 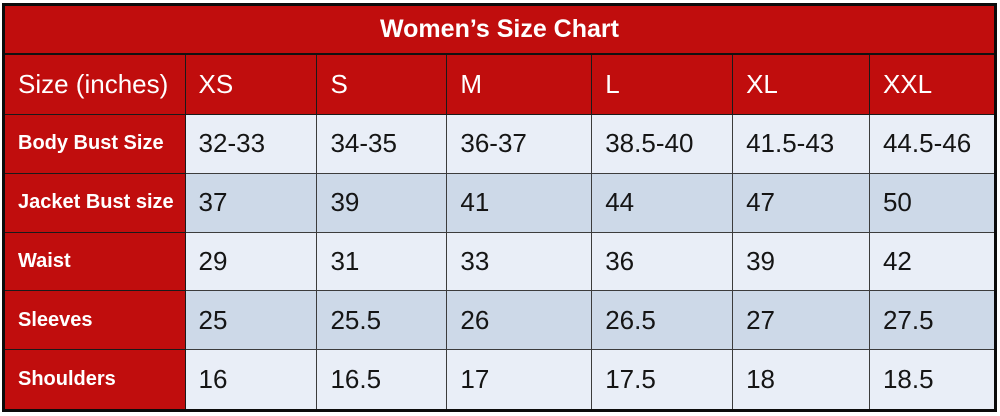 What do you see at coordinates (382, 261) in the screenshot?
I see `size-value-cell: 31` at bounding box center [382, 261].